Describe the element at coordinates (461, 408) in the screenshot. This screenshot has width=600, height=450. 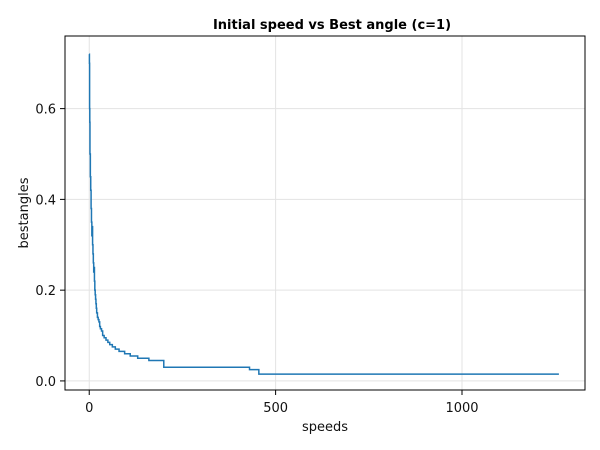
I see `x-tick-label: 1000` at that location.